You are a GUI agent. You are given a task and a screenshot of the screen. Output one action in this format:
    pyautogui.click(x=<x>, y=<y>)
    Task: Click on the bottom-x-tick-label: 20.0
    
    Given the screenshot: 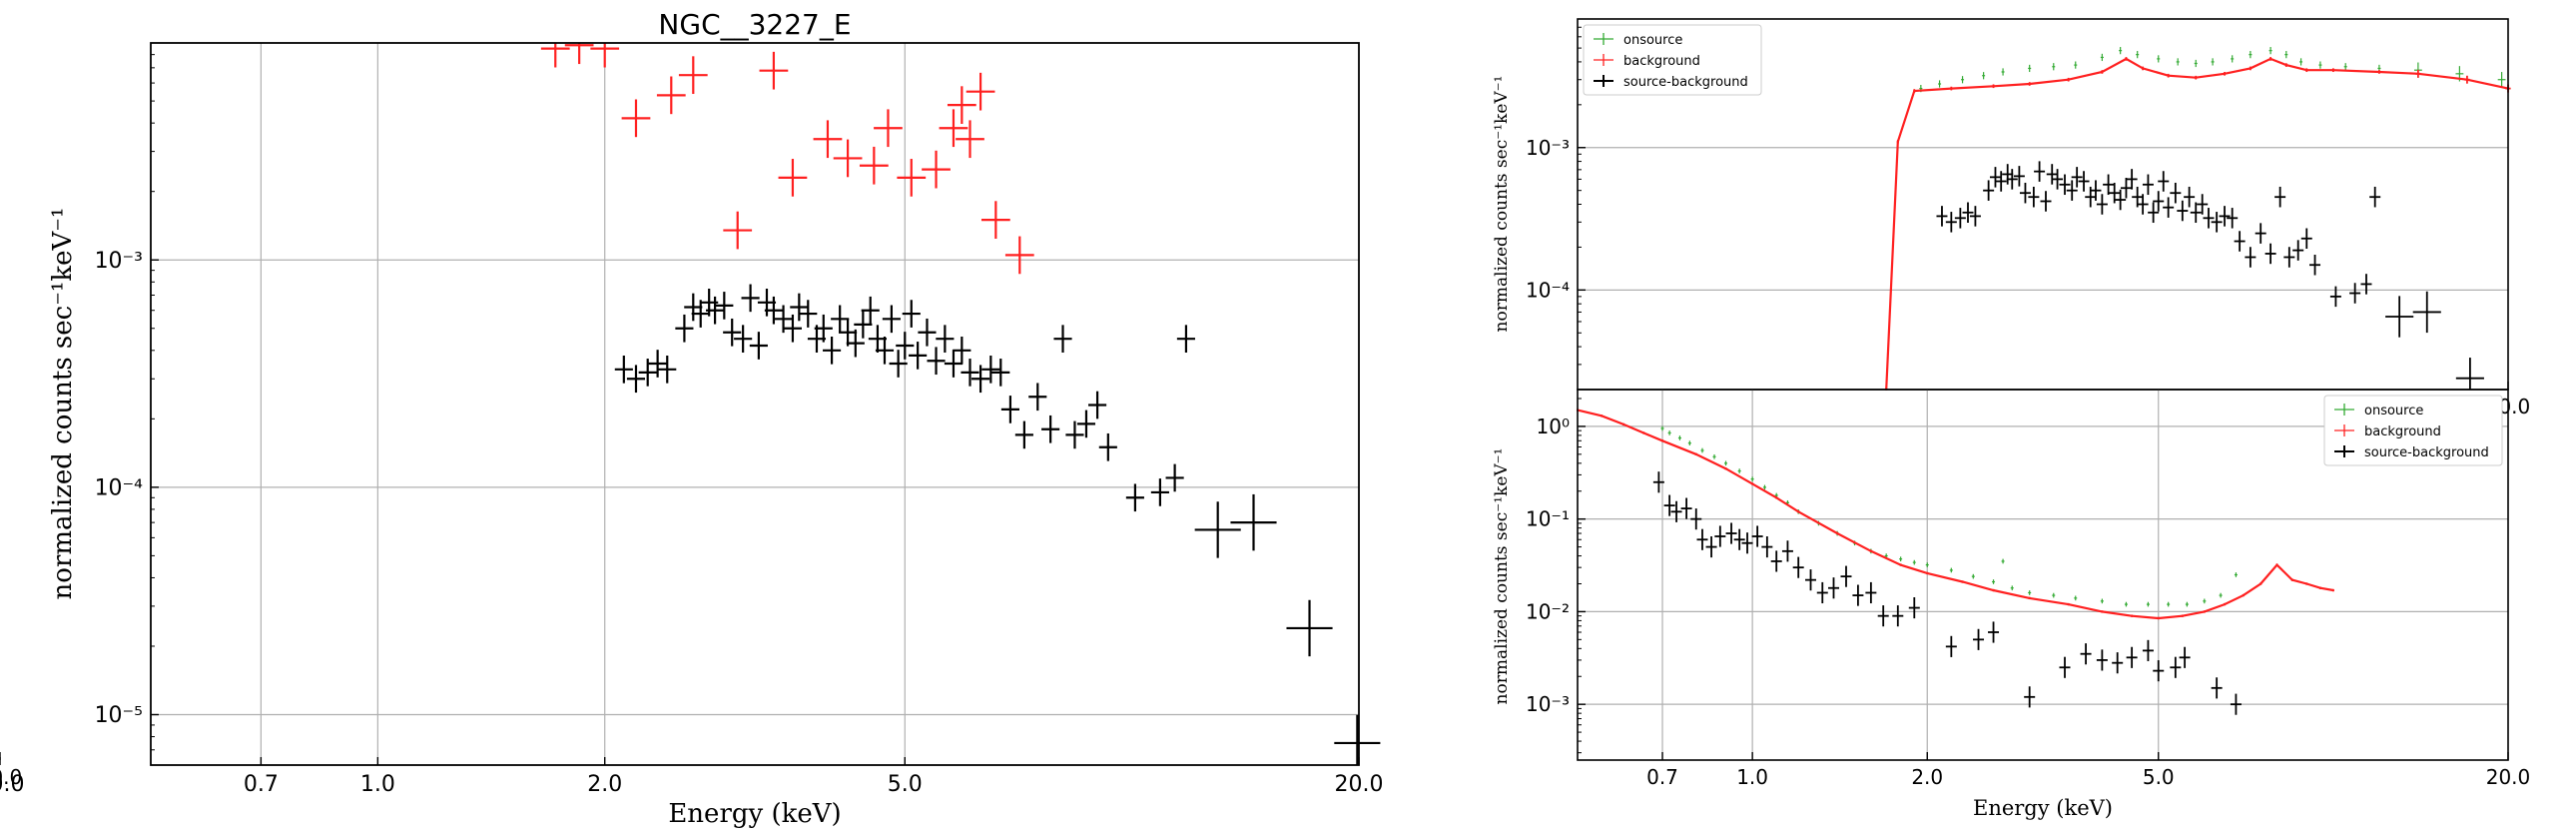 What is the action you would take?
    pyautogui.click(x=2508, y=777)
    